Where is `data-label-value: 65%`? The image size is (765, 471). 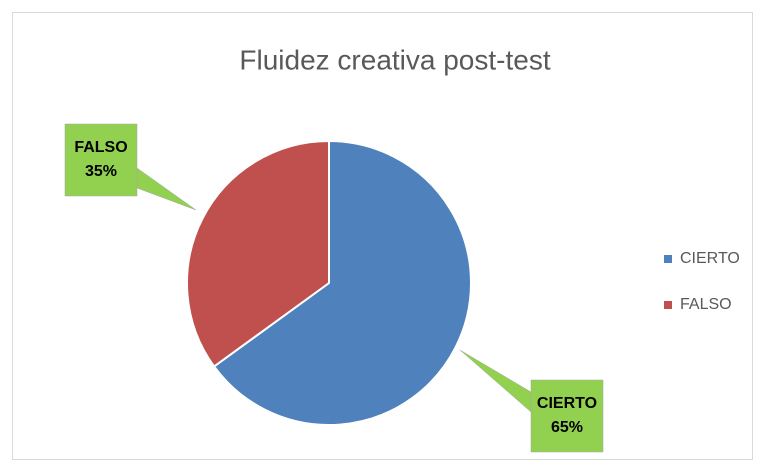
data-label-value: 65% is located at coordinates (567, 427).